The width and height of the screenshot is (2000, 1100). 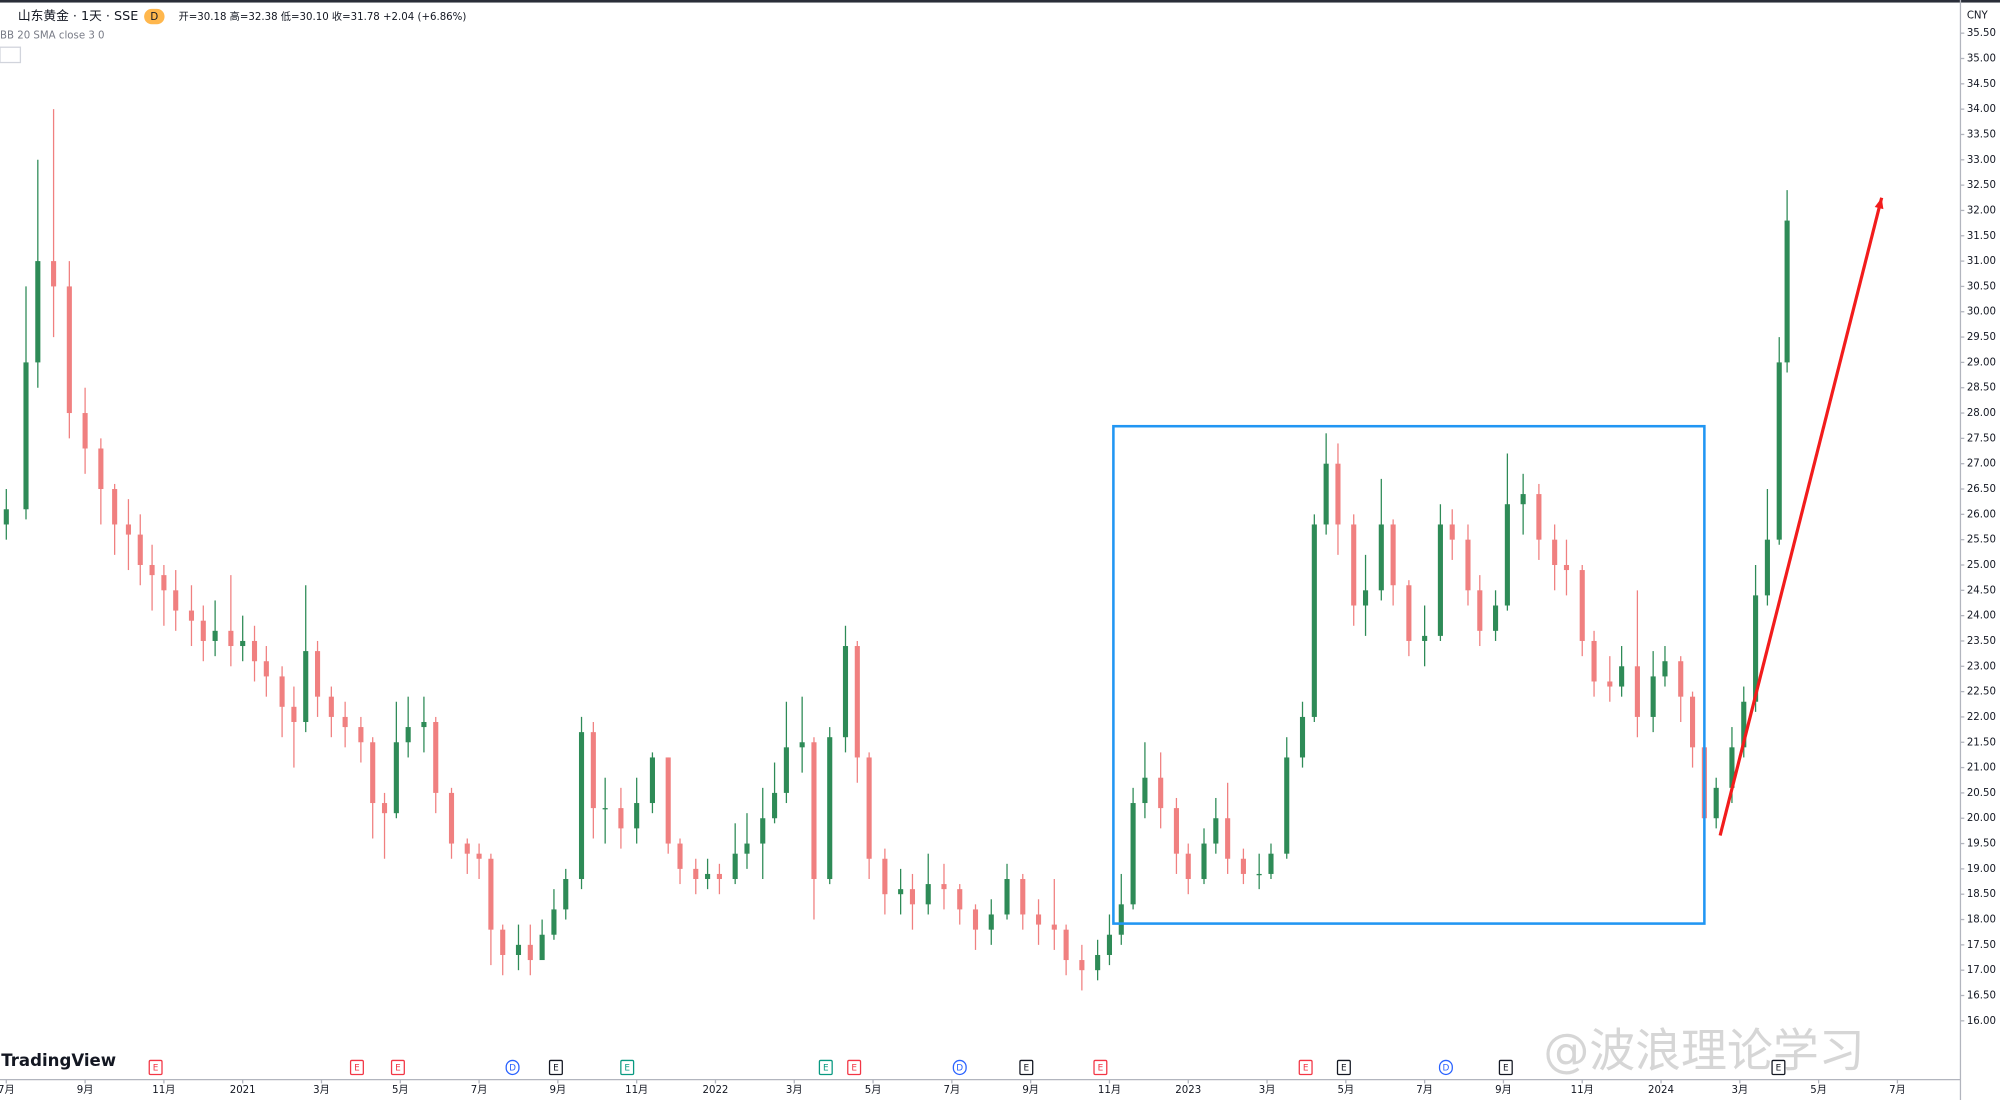 What do you see at coordinates (1981, 134) in the screenshot?
I see `y-tick-label: 33.50` at bounding box center [1981, 134].